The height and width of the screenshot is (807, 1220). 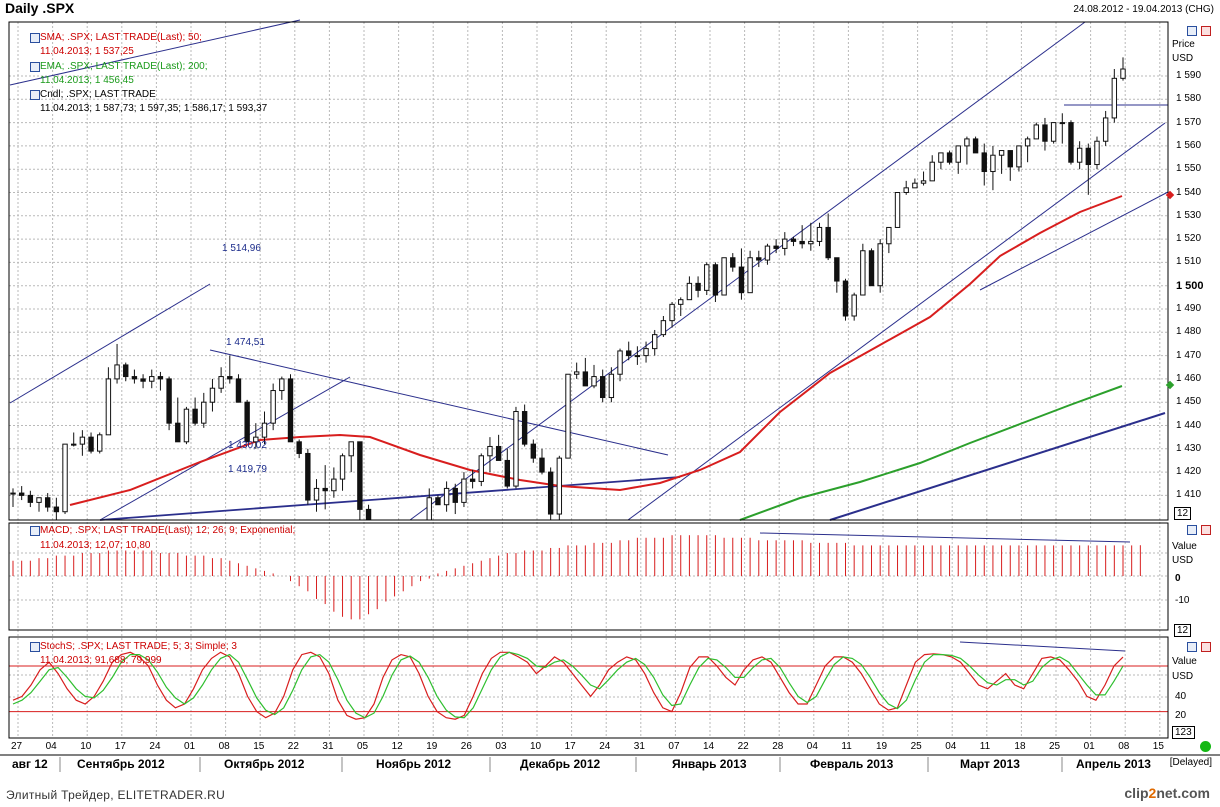 What do you see at coordinates (1206, 31) in the screenshot?
I see `price-panel-close-icon` at bounding box center [1206, 31].